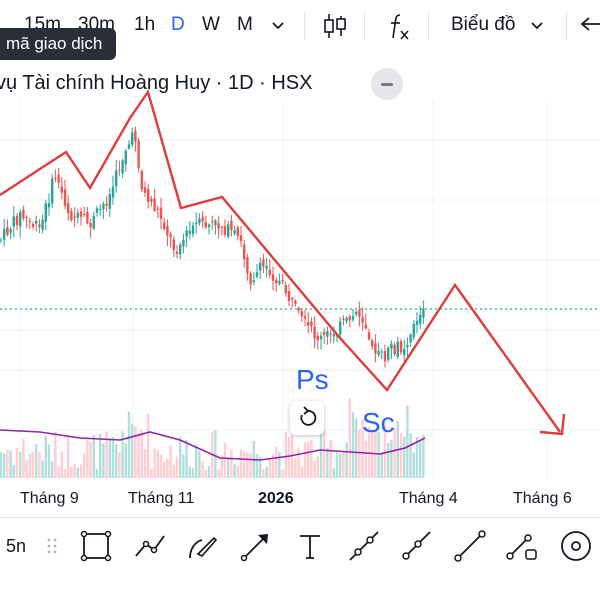 The width and height of the screenshot is (600, 600). Describe the element at coordinates (300, 499) in the screenshot. I see `time-axis: Tháng 9 Tháng 11 2026 Tháng 4 Tháng 6` at that location.